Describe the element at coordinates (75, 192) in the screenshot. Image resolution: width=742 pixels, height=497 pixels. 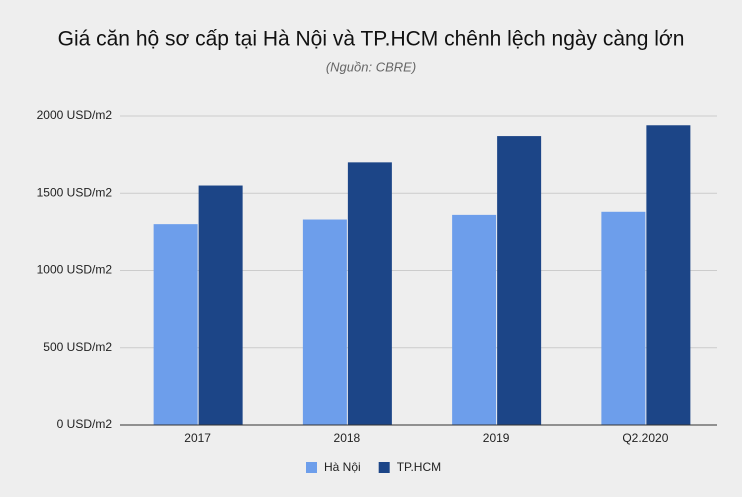
I see `y-tick-label: 1500 USD/m2` at that location.